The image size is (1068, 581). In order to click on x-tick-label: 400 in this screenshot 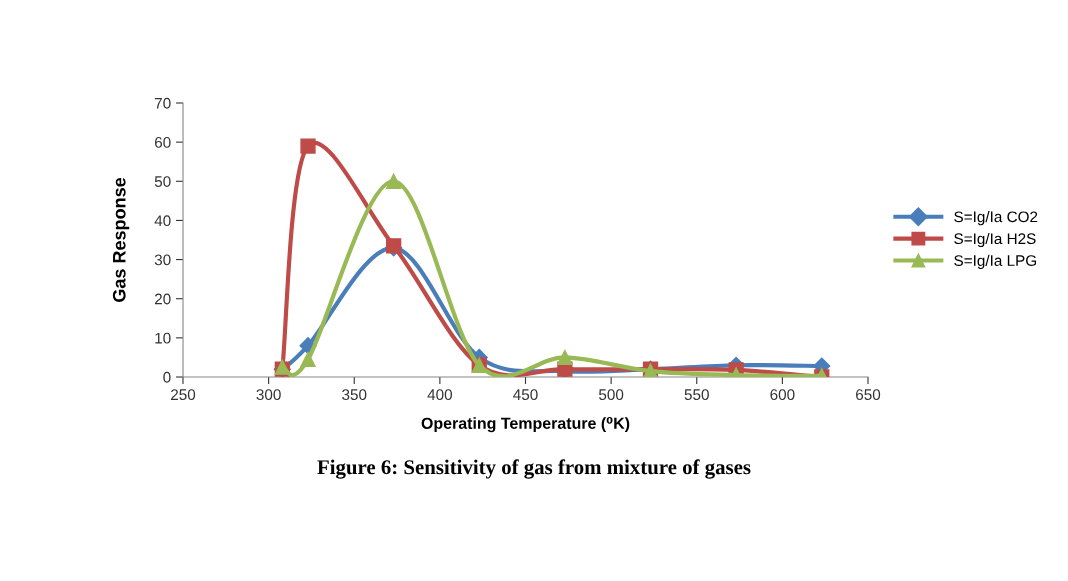, I will do `click(440, 395)`.